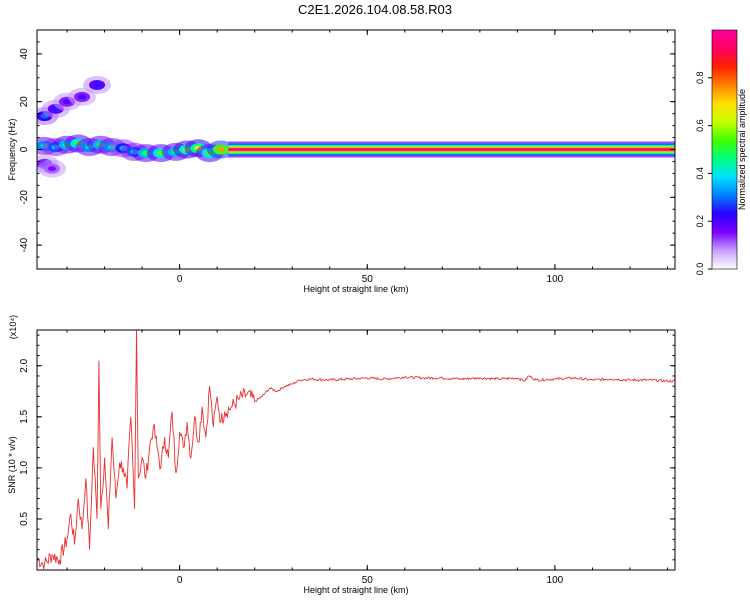  Describe the element at coordinates (700, 125) in the screenshot. I see `colorbar-tick-label: 0.6` at that location.